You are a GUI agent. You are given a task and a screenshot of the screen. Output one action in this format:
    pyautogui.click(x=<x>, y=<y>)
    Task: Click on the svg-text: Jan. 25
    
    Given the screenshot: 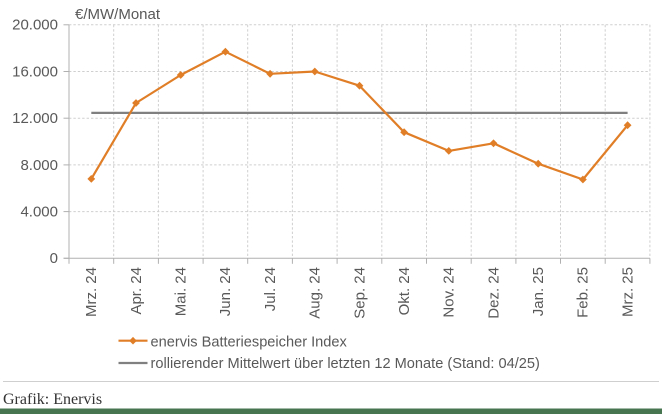 What is the action you would take?
    pyautogui.click(x=538, y=291)
    